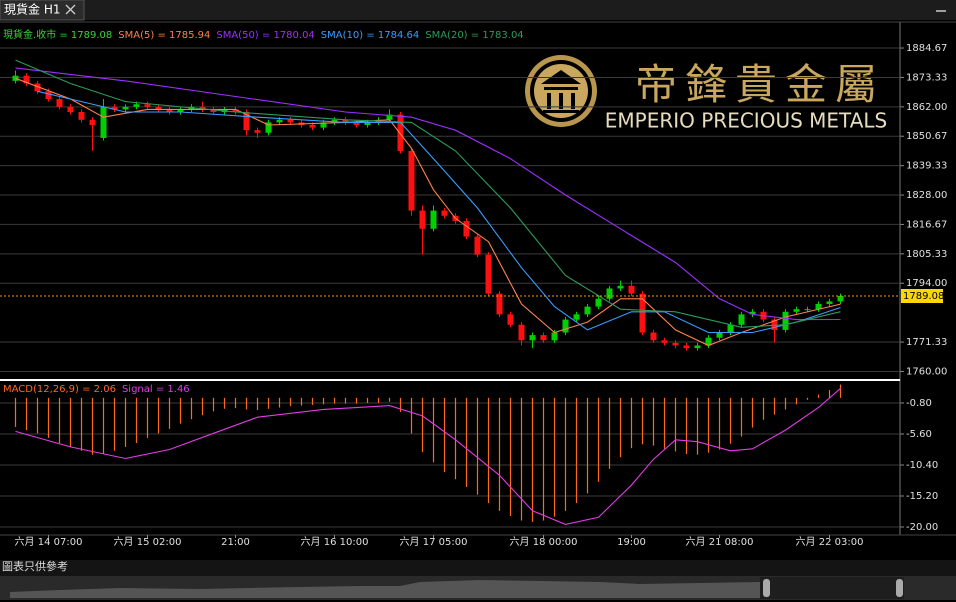 The height and width of the screenshot is (602, 956). I want to click on last-price-box, so click(922, 295).